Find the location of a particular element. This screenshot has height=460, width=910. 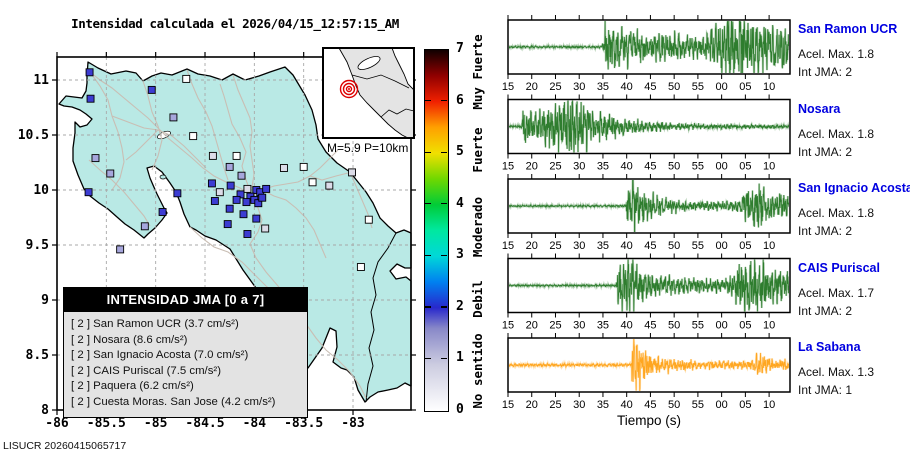

legend-item: [ 2 ] Nosara (8.6 cm/s²) is located at coordinates (129, 339).